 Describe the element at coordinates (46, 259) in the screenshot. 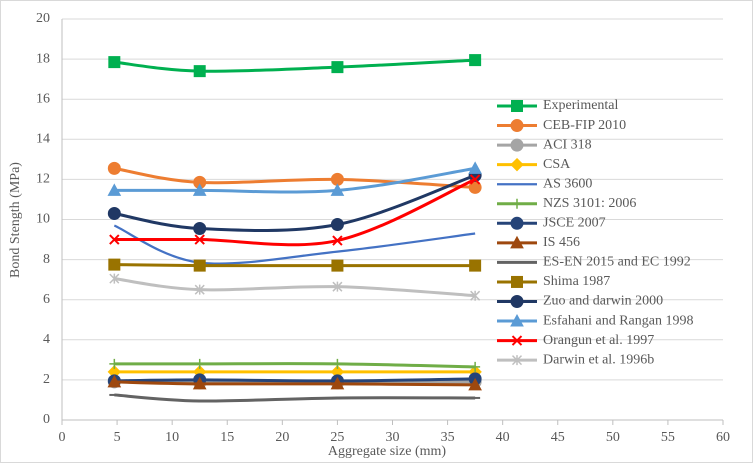

I see `y-tick-label: 8` at that location.